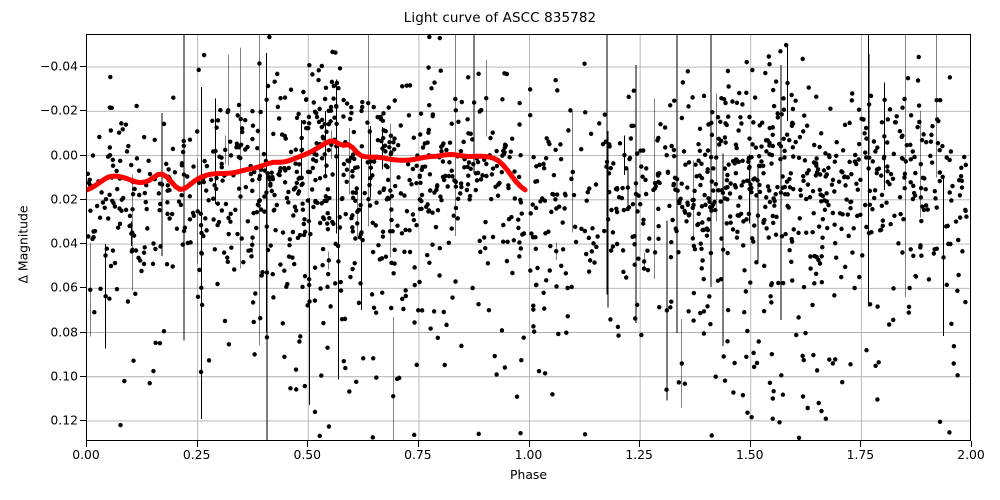 The width and height of the screenshot is (1000, 500). I want to click on x-tick-label: 1.00, so click(528, 454).